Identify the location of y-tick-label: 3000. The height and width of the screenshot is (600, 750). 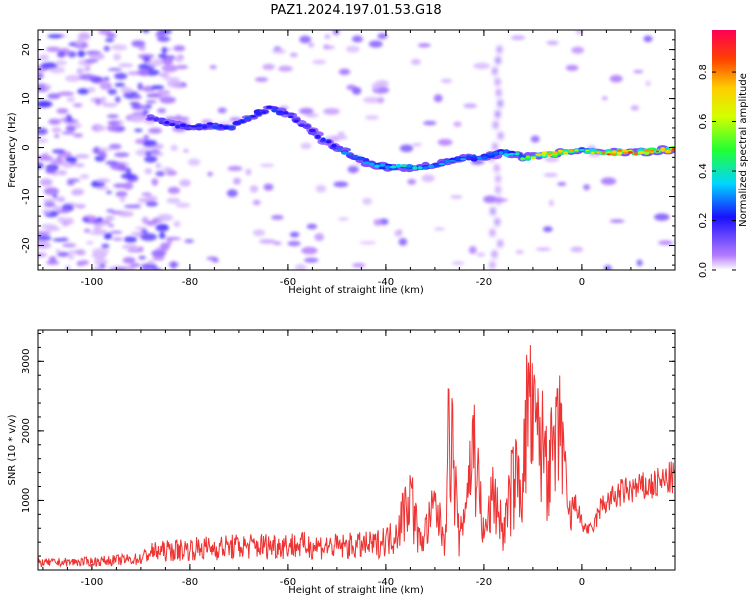
(26, 361).